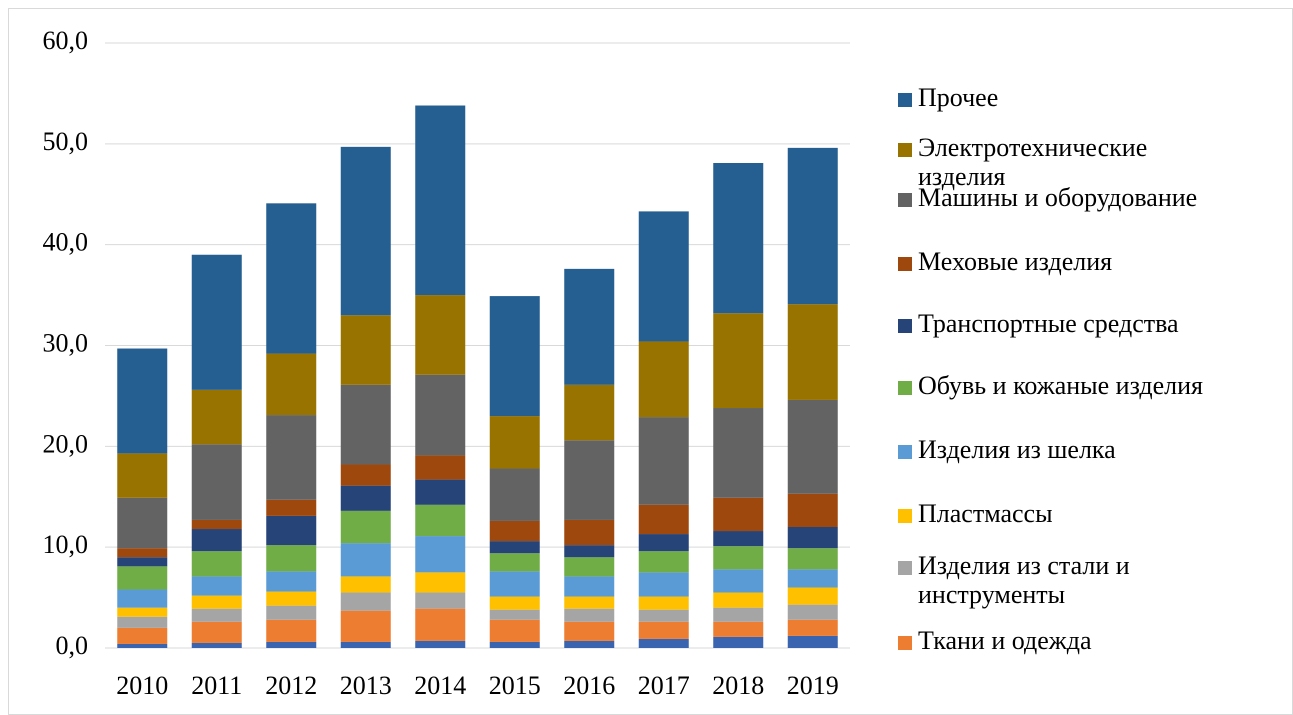 The height and width of the screenshot is (715, 1293). I want to click on y-tick-label: 10,0, so click(66, 544).